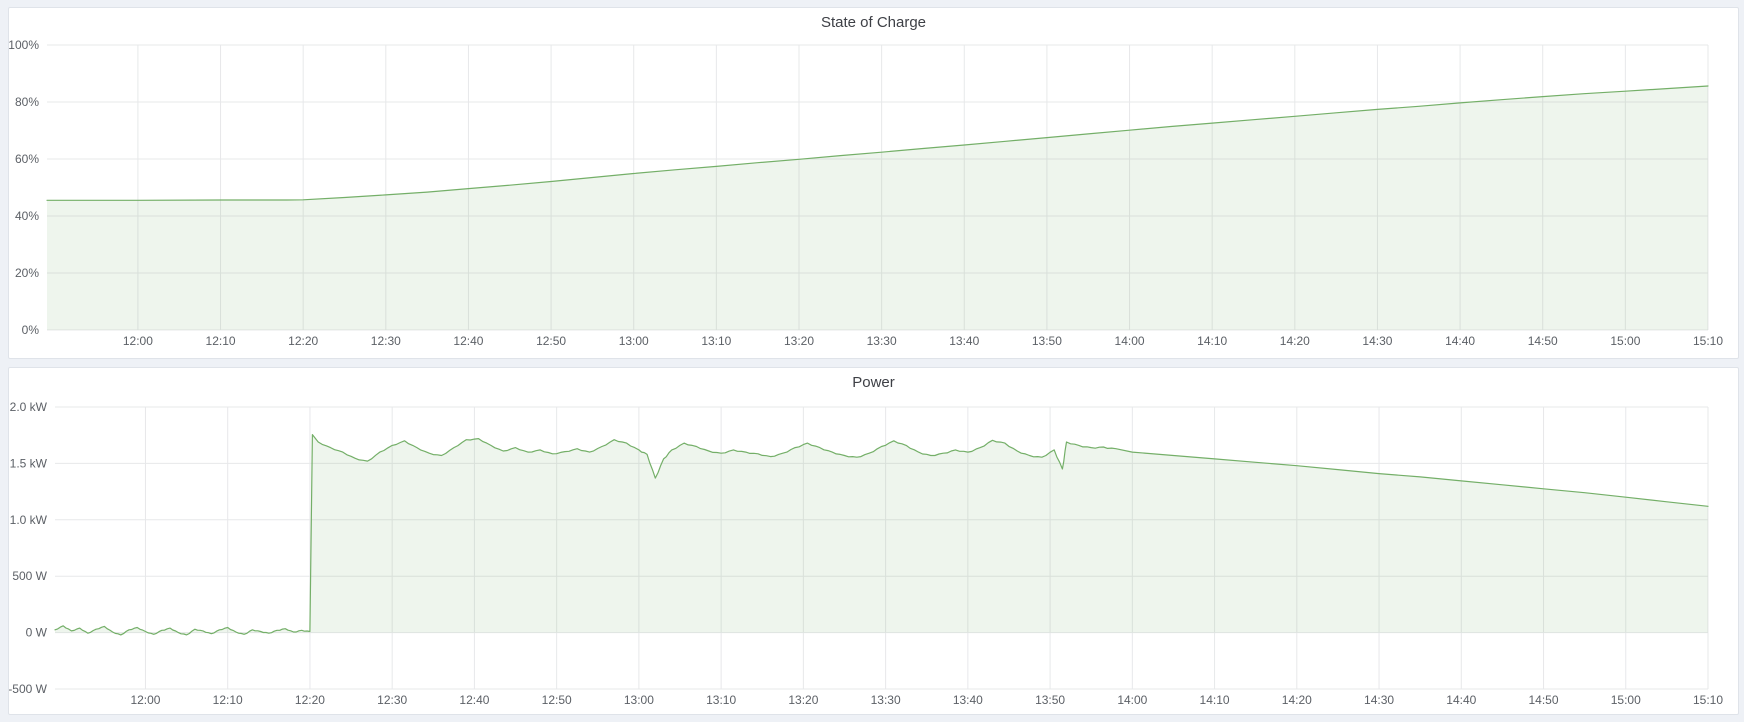 The width and height of the screenshot is (1744, 722). What do you see at coordinates (28, 689) in the screenshot?
I see `svg-text: -500 W` at bounding box center [28, 689].